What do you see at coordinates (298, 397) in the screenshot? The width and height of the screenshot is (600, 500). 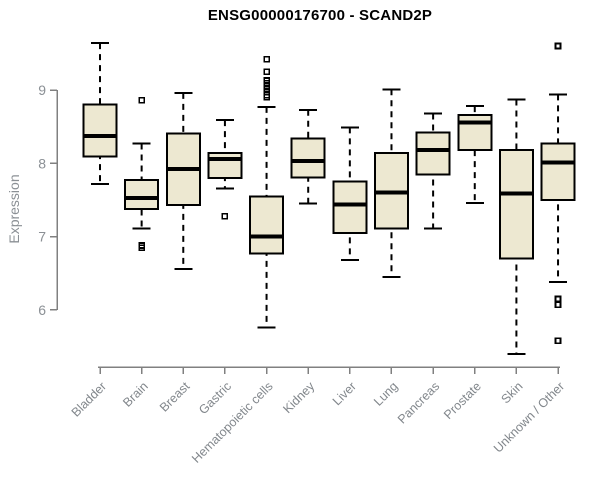 I see `x-tick-label-kidney: Kidney` at bounding box center [298, 397].